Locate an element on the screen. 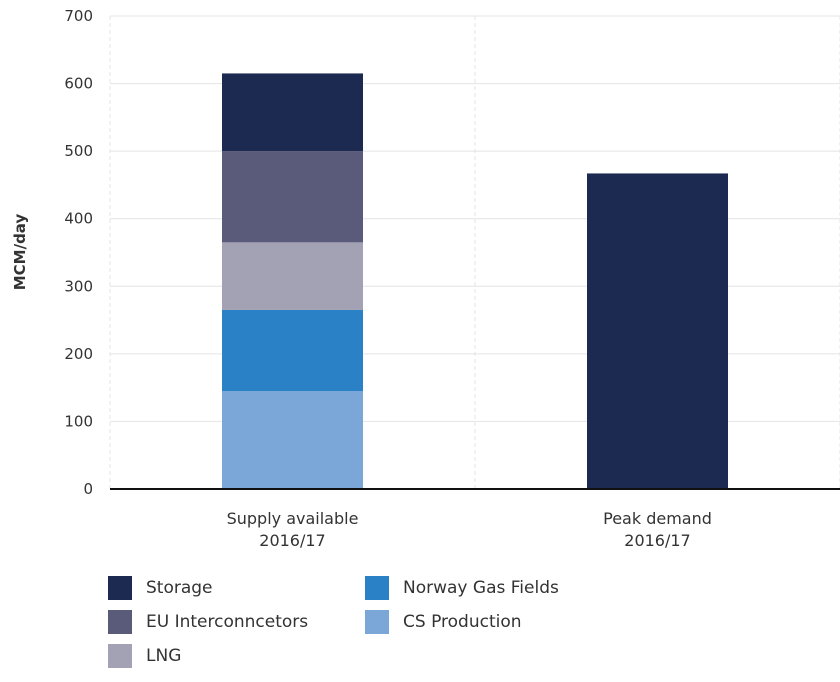  bar-cs-production is located at coordinates (292, 440).